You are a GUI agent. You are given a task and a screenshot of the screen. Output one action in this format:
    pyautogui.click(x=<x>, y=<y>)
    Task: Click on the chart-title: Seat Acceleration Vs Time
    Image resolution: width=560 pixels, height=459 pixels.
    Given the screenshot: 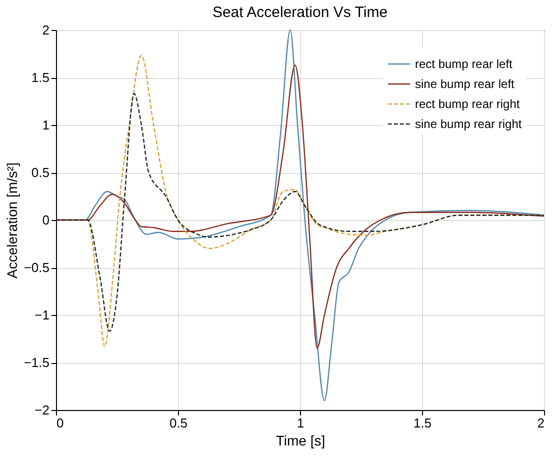 What is the action you would take?
    pyautogui.click(x=300, y=12)
    